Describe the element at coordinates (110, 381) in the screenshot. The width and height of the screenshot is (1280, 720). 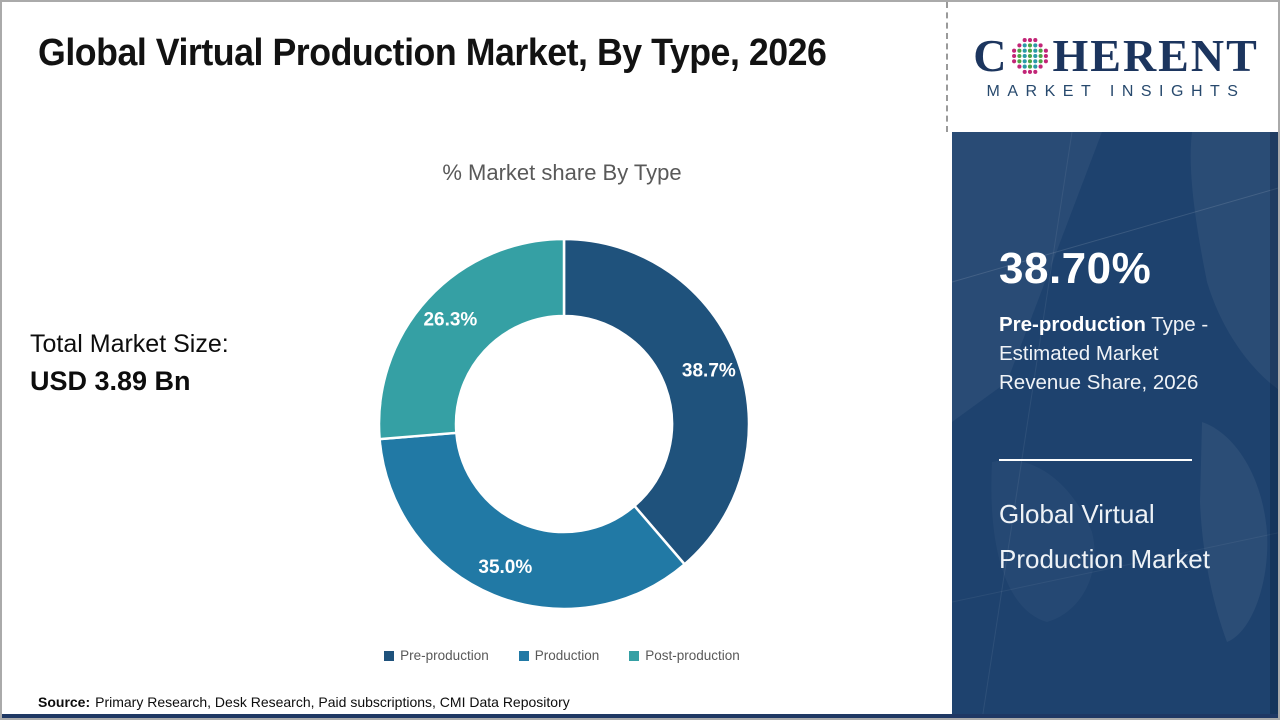
I see `total-market-size-value: USD 3.89 Bn` at that location.